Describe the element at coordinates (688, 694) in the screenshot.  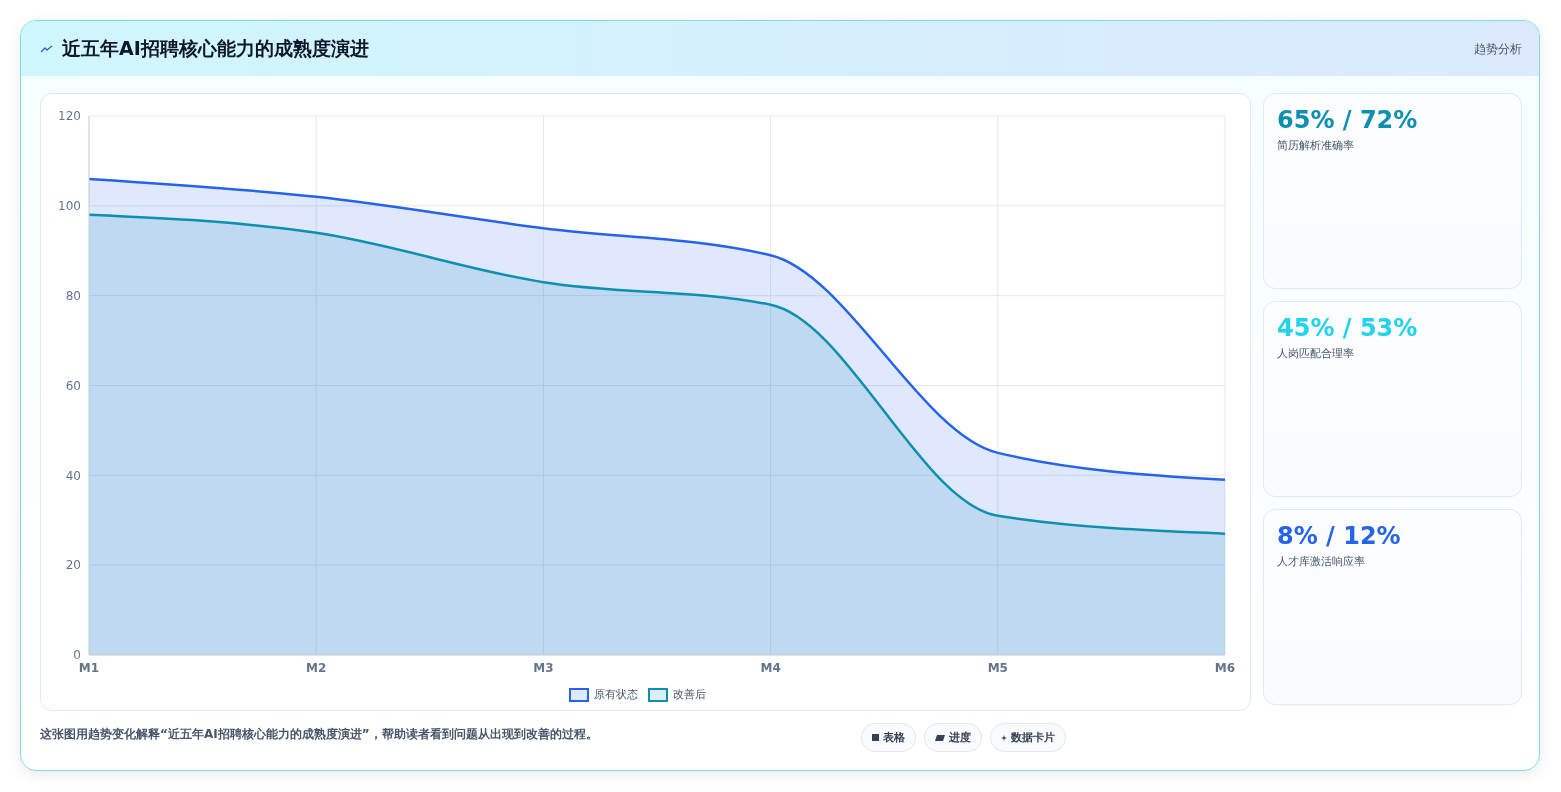
I see `legend-label: 改善后` at that location.